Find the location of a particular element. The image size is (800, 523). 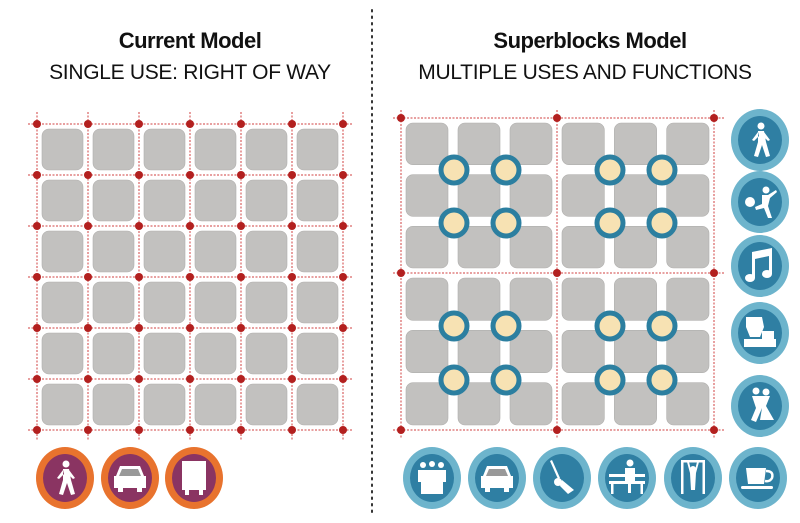

crowd-icon is located at coordinates (432, 478).